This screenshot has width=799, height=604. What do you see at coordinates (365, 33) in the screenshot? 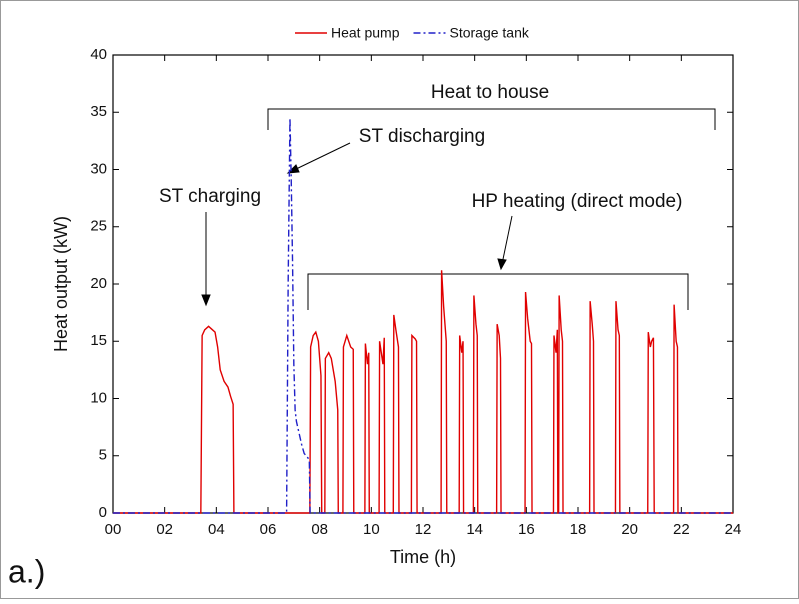
I see `legend-label: Heat pump` at bounding box center [365, 33].